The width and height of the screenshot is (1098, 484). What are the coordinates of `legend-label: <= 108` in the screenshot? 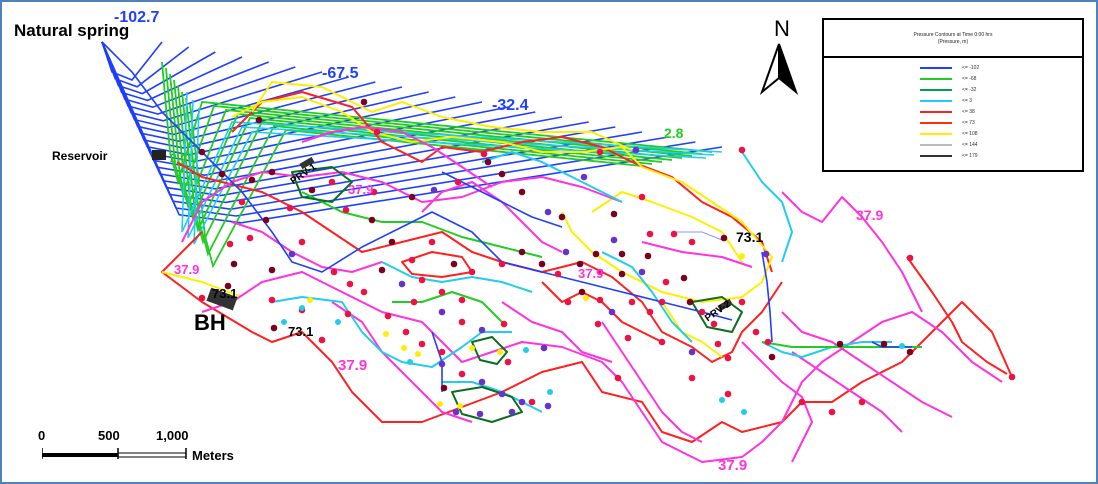 It's located at (970, 134).